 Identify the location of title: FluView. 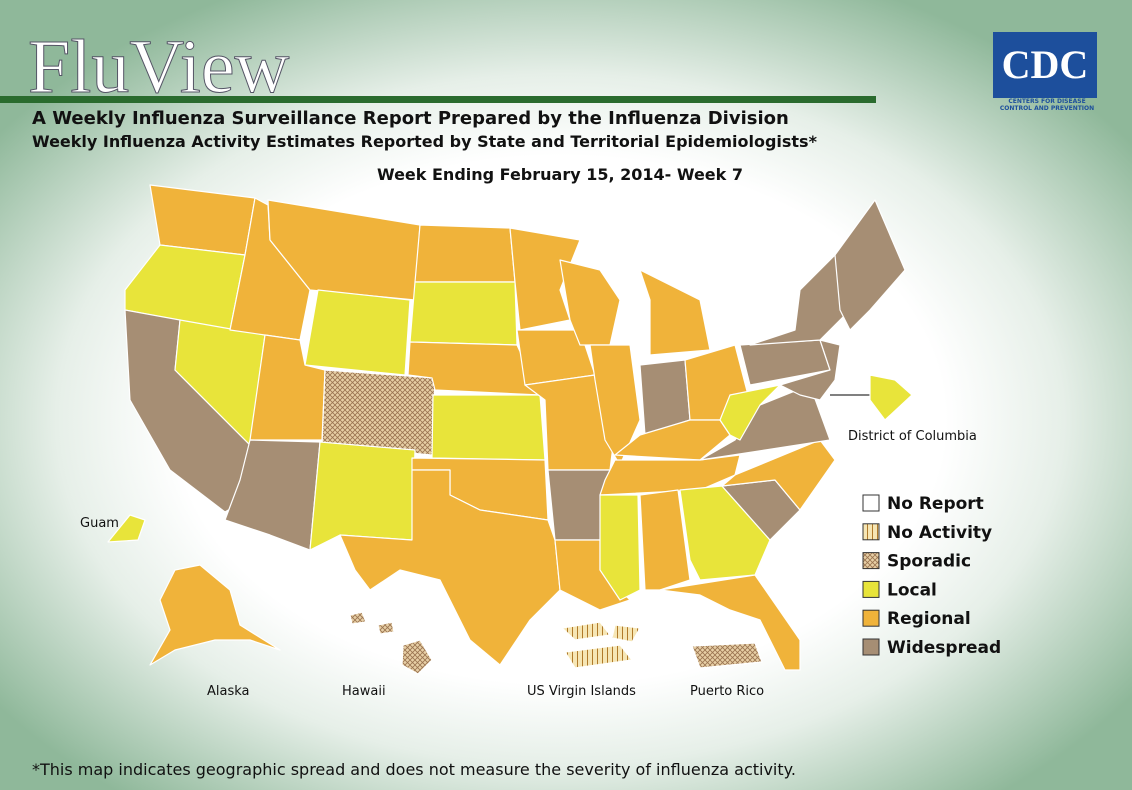
(159, 67).